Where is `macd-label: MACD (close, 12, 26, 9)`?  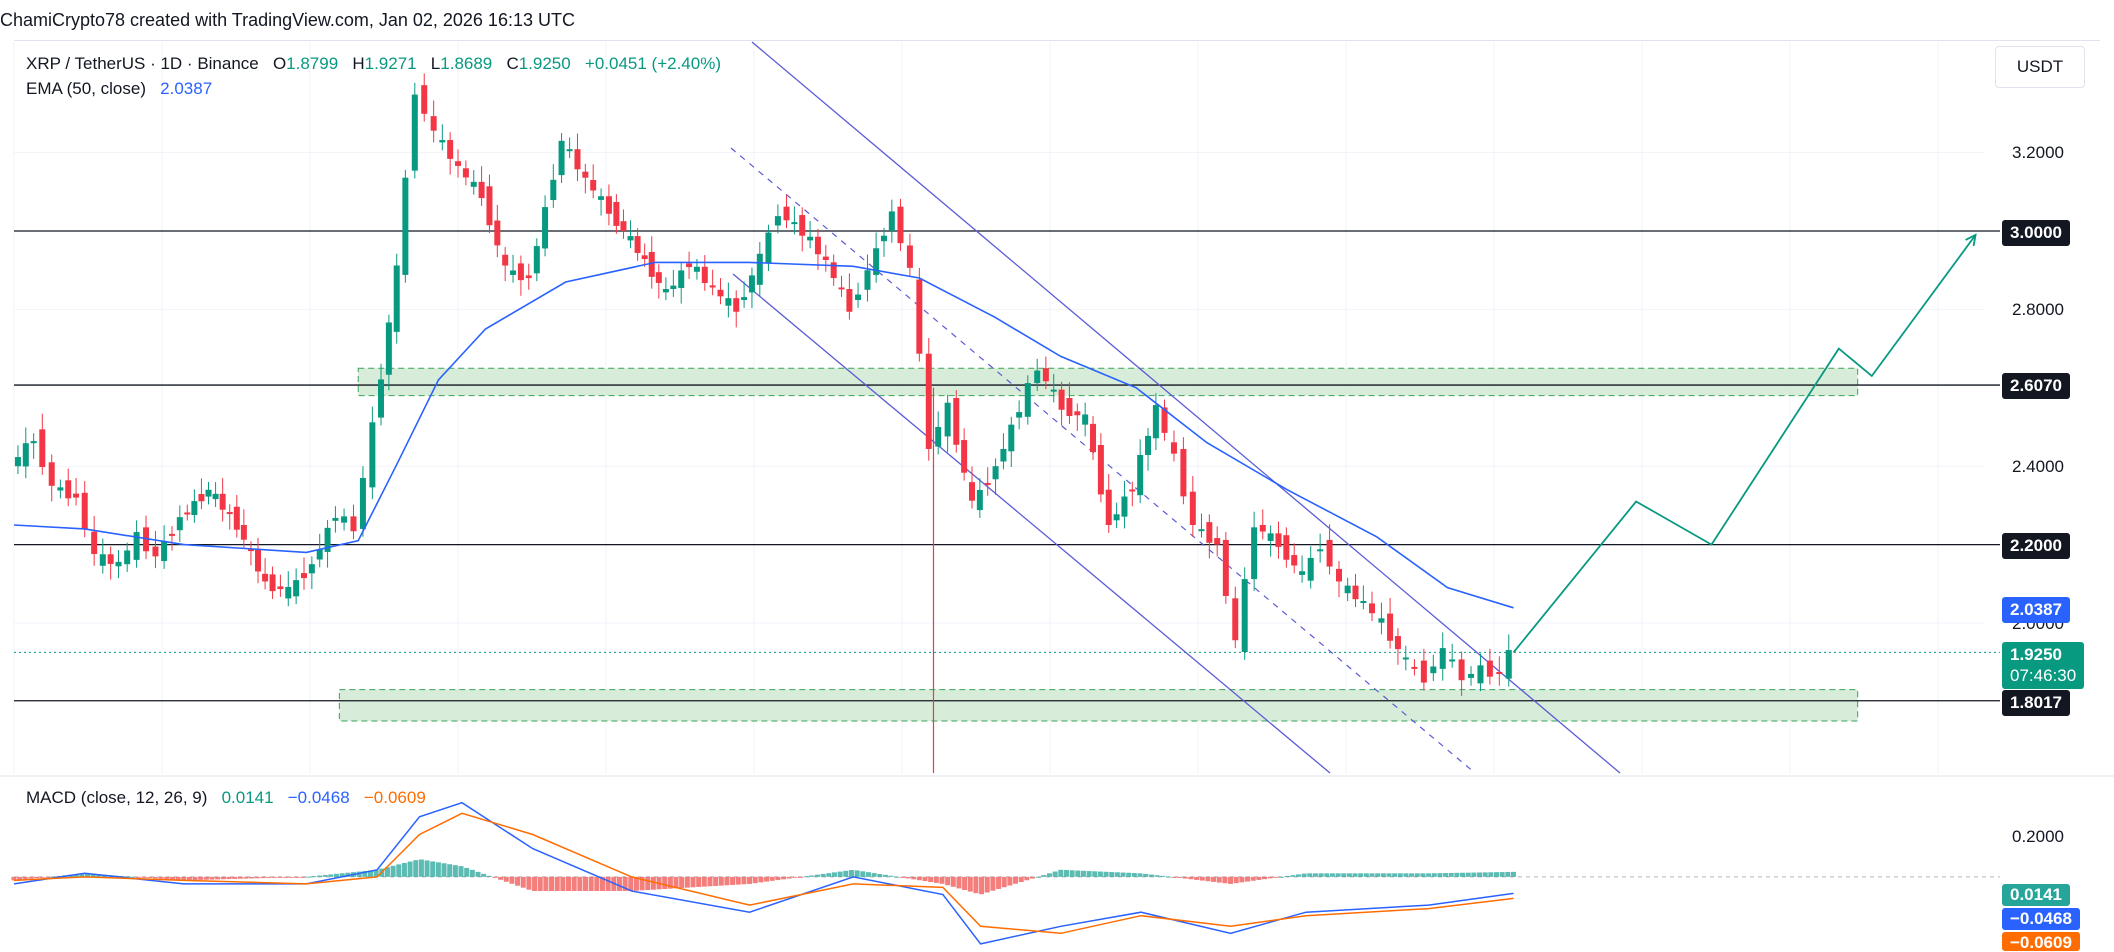
macd-label: MACD (close, 12, 26, 9) is located at coordinates (117, 797).